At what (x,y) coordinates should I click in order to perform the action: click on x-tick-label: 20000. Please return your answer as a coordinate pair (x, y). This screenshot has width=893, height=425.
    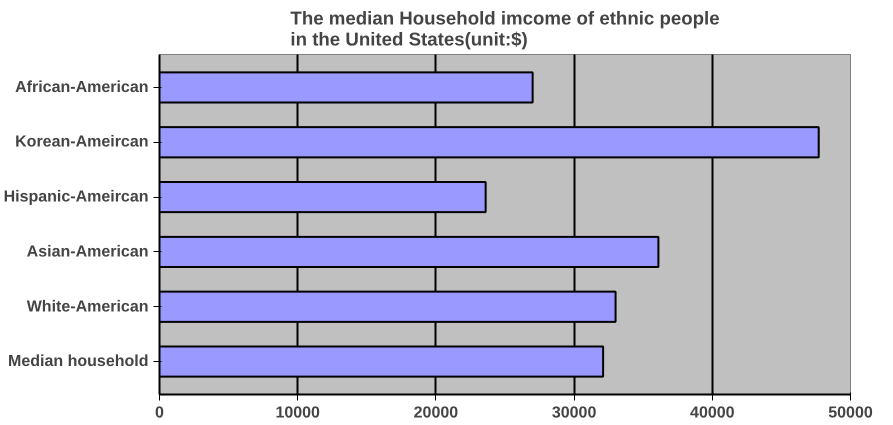
    Looking at the image, I should click on (436, 413).